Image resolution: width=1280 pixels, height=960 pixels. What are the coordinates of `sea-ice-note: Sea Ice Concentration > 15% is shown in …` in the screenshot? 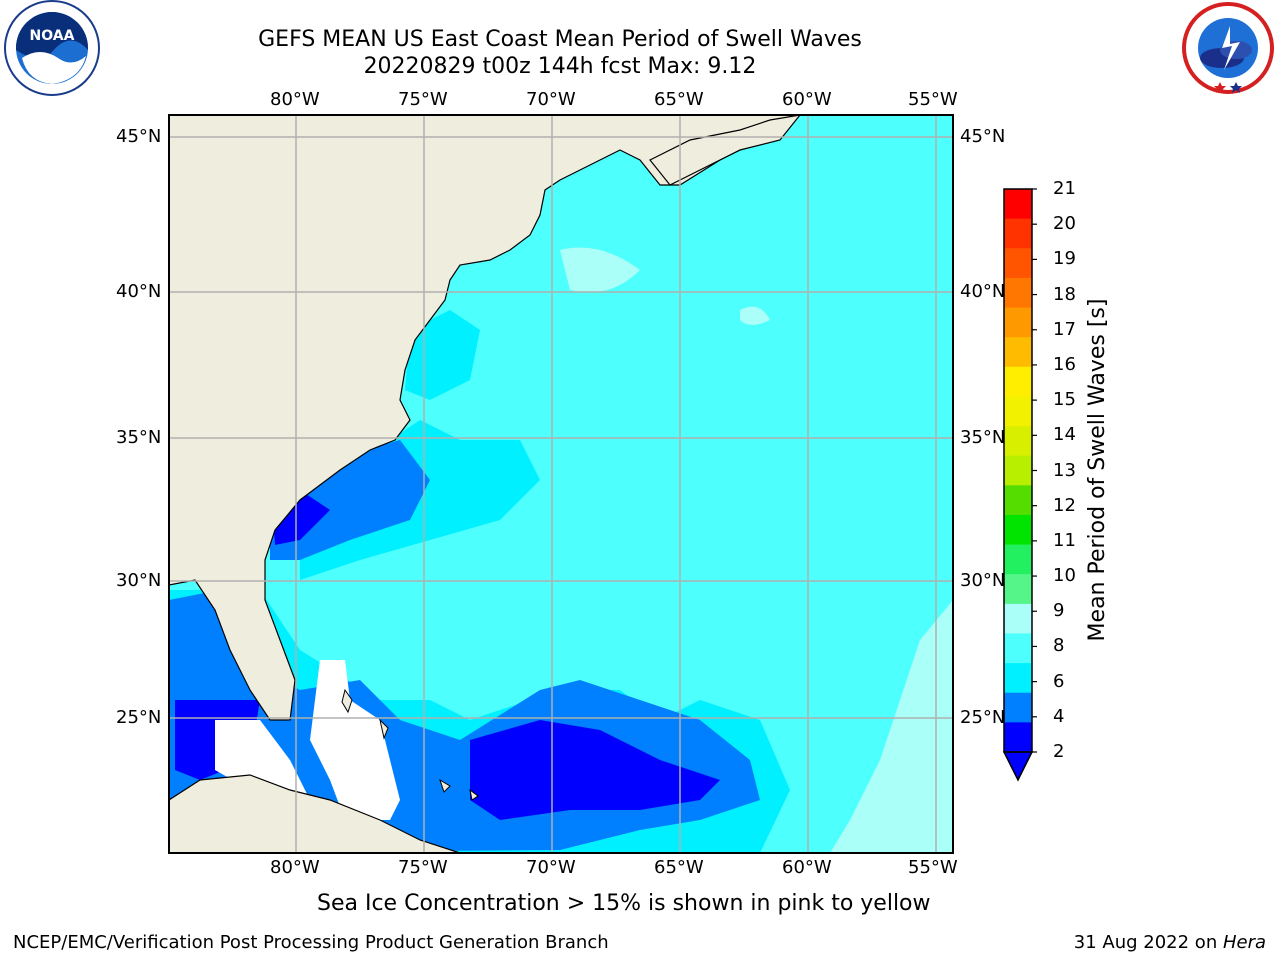 It's located at (624, 903).